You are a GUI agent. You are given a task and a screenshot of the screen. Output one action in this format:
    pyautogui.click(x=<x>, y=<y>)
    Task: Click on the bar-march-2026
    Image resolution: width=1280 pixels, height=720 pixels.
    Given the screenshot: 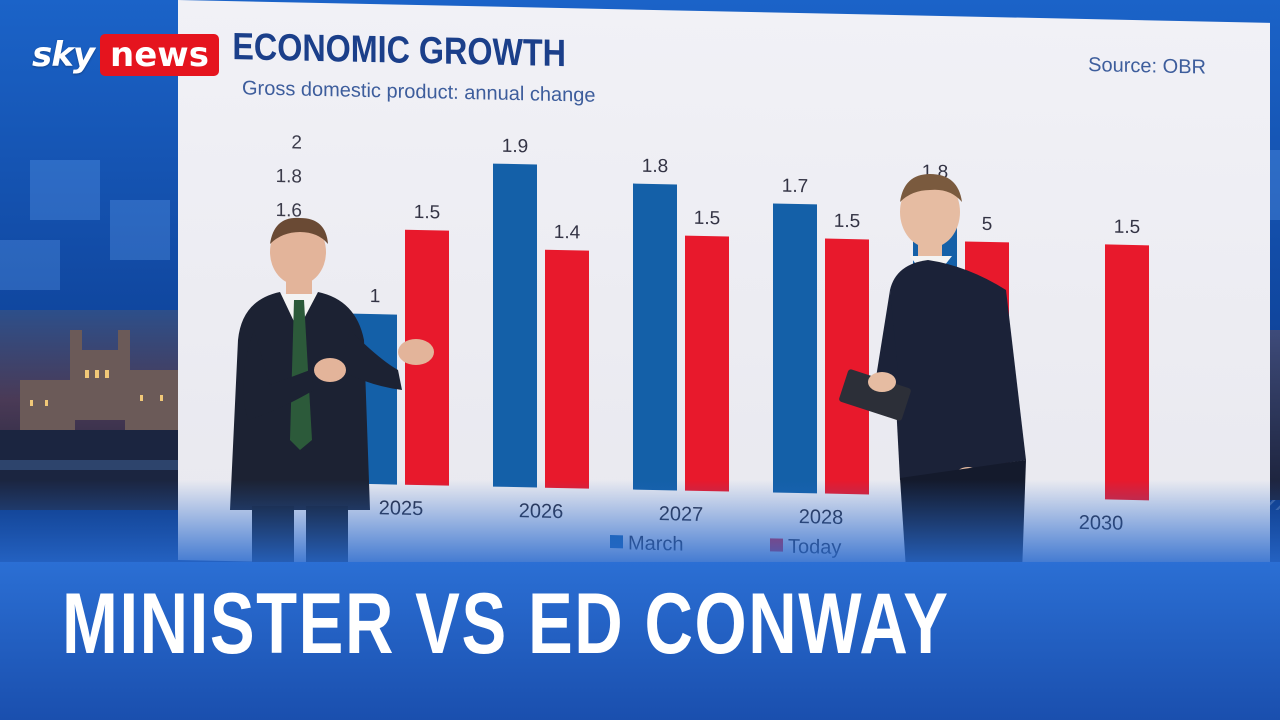 What is the action you would take?
    pyautogui.click(x=515, y=325)
    